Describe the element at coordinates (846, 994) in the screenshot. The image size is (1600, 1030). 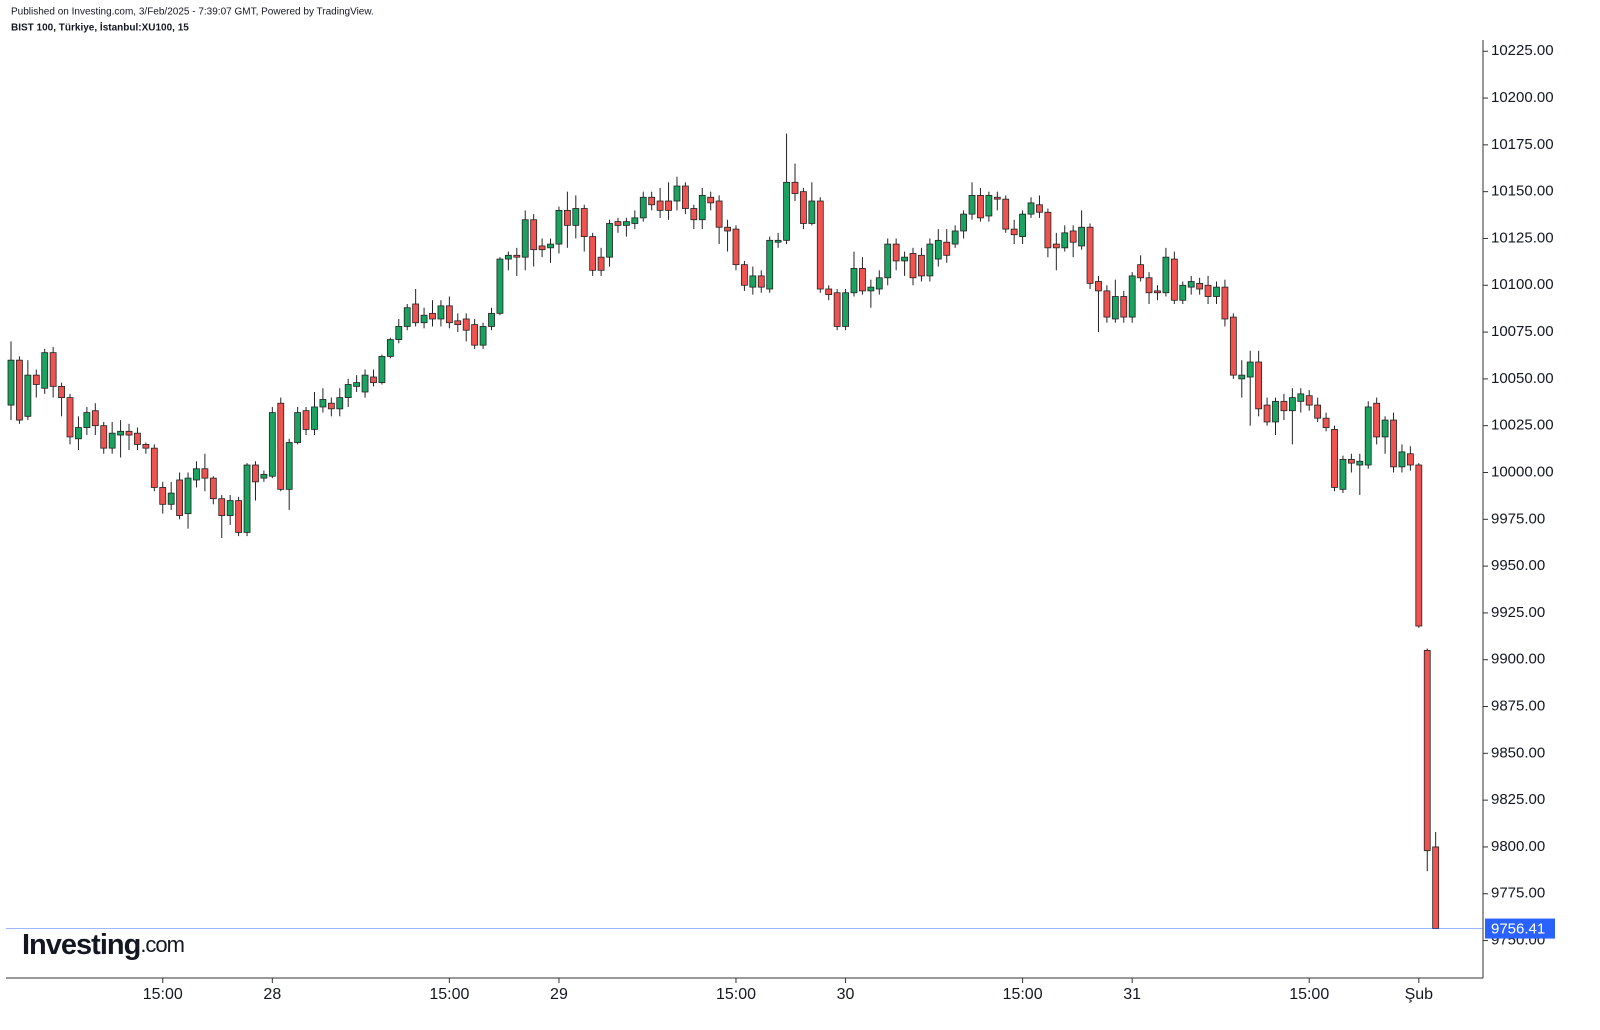
I see `x-tick-label: 30` at that location.